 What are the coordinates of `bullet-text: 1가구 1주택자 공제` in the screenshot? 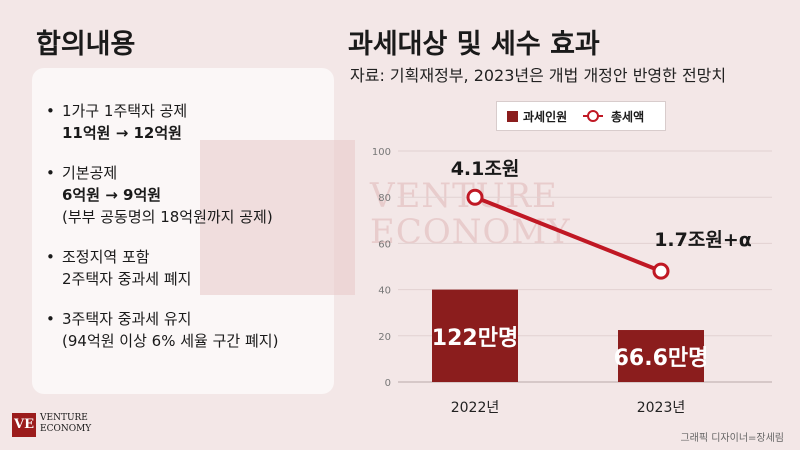 It's located at (125, 111).